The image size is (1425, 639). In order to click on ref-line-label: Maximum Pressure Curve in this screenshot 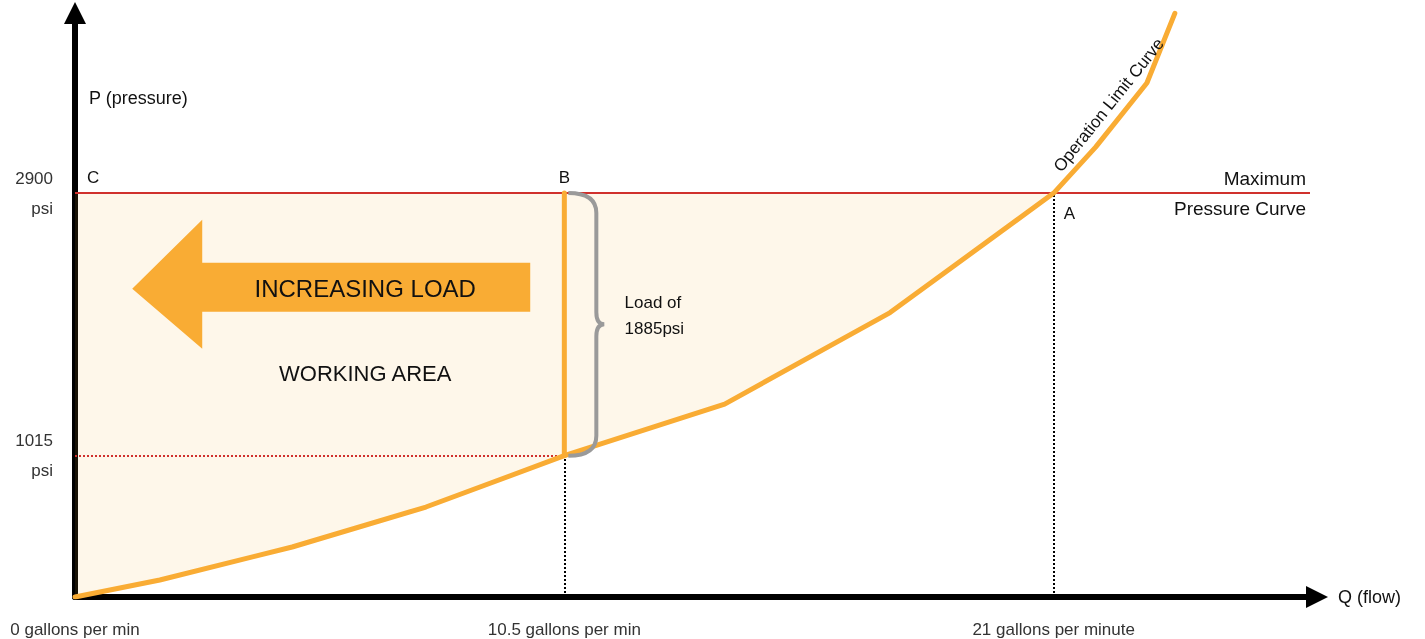, I will do `click(1240, 193)`.